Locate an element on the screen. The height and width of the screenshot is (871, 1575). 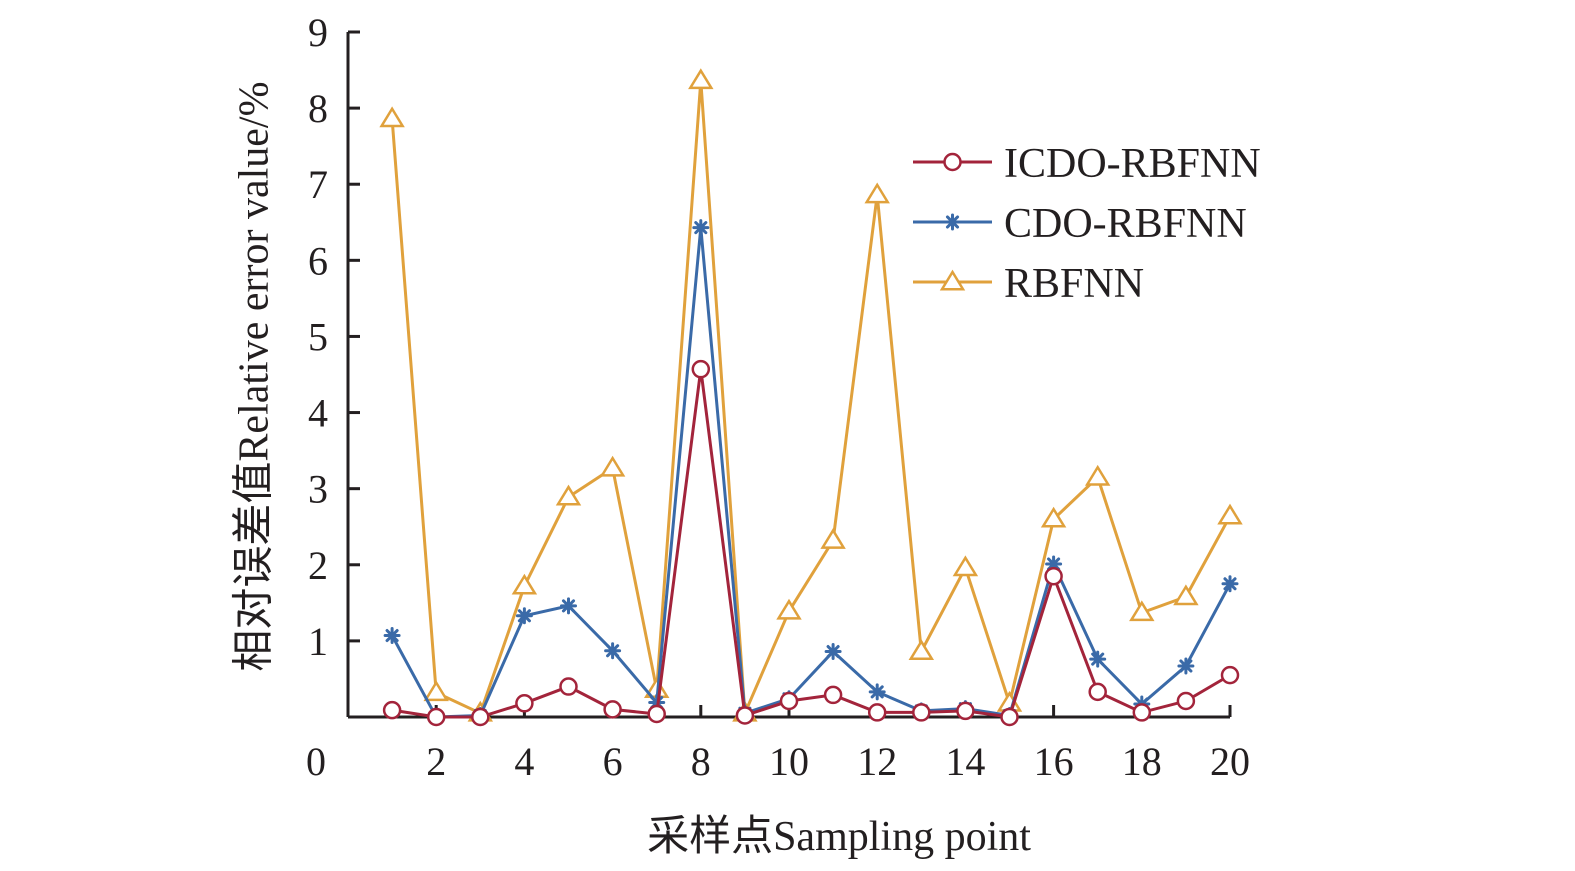
y-tick-label: 2 is located at coordinates (318, 565).